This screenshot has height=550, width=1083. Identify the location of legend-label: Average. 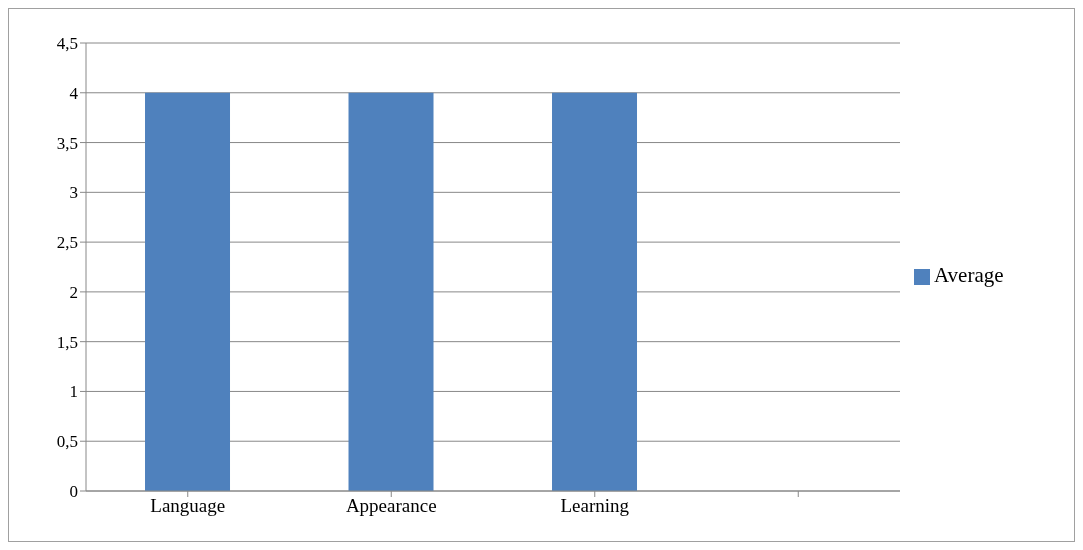
(969, 274).